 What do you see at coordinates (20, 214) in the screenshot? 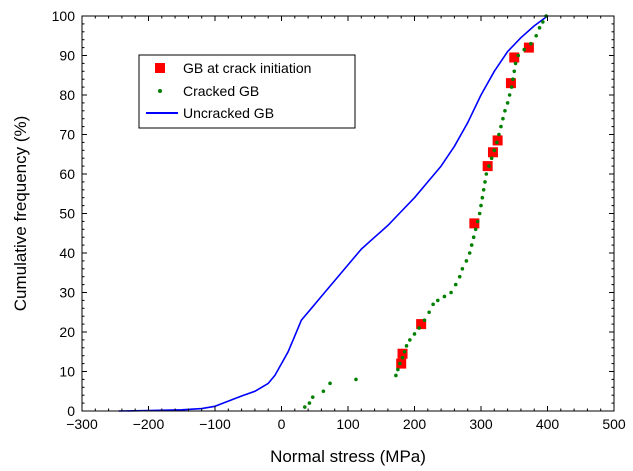
I see `y-axis-title: Cumulative frequency (%)` at bounding box center [20, 214].